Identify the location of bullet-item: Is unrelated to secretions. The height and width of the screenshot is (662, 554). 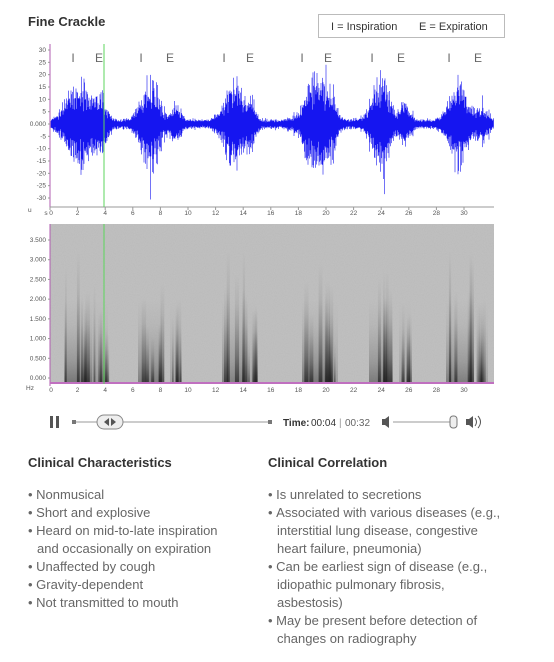
(386, 495).